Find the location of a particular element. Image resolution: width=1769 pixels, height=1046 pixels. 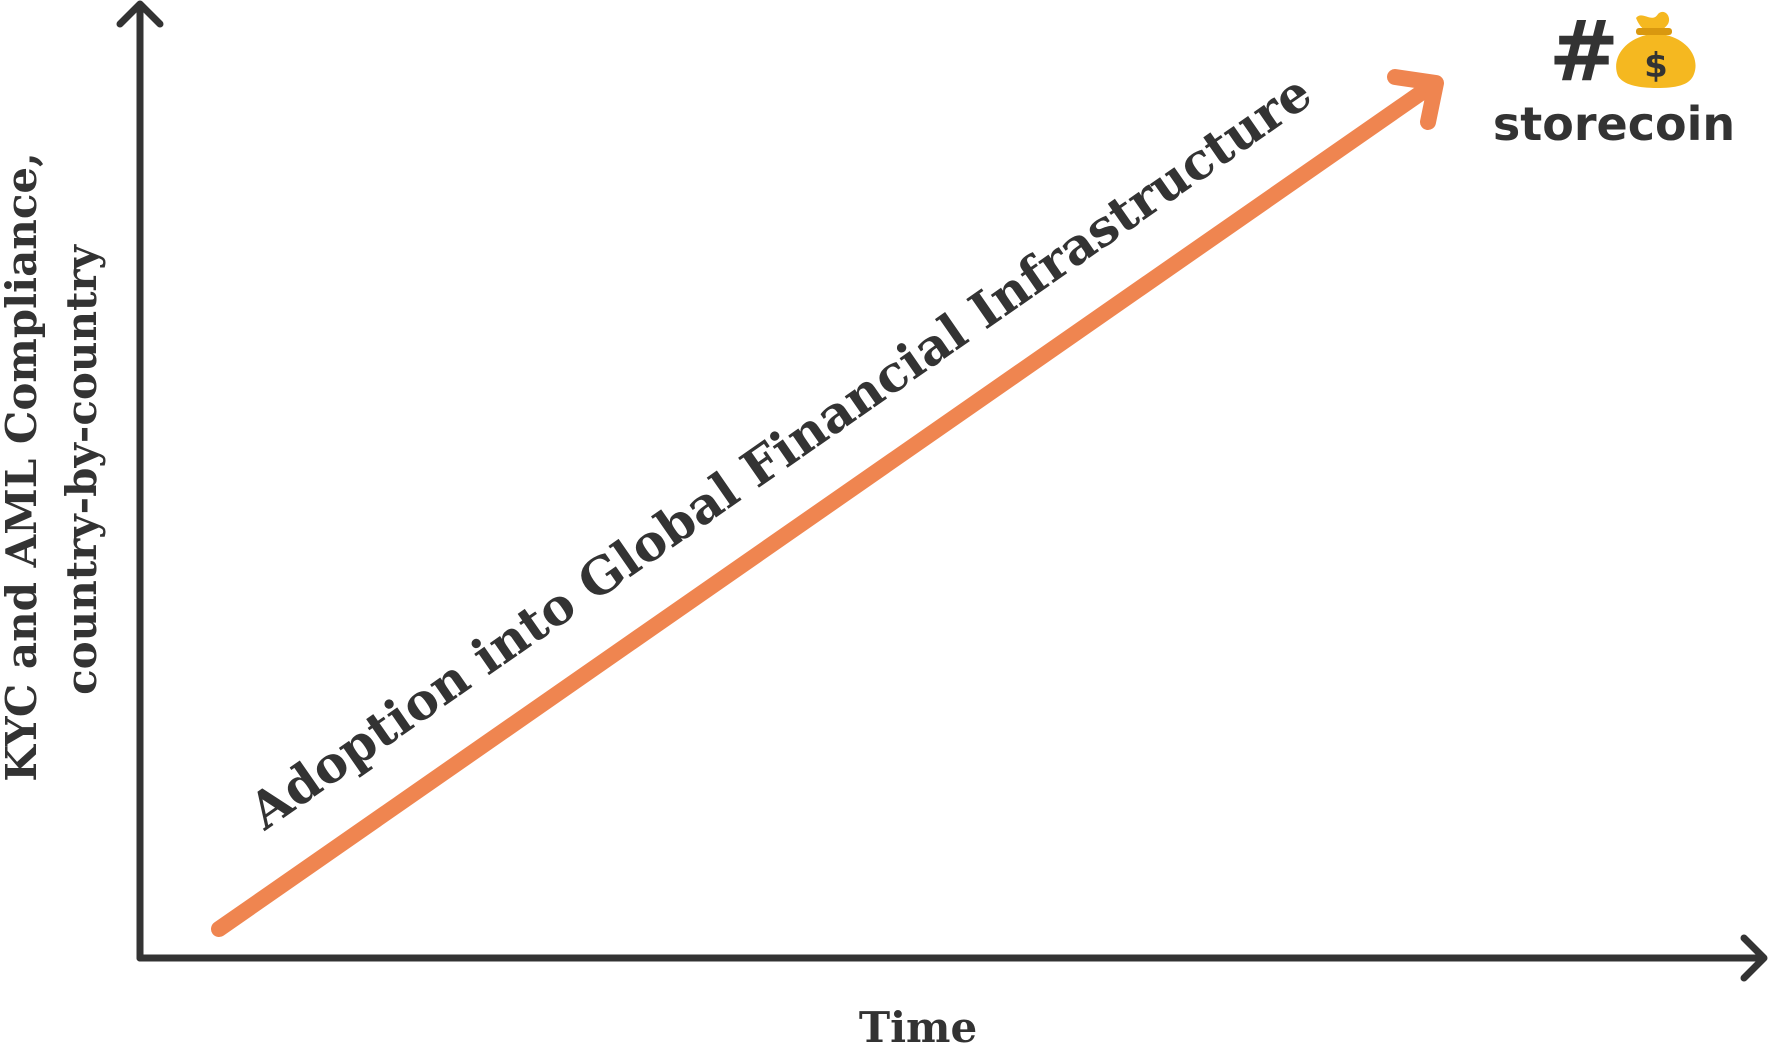

storecoin-logo: # $ storecoin is located at coordinates (1614, 76).